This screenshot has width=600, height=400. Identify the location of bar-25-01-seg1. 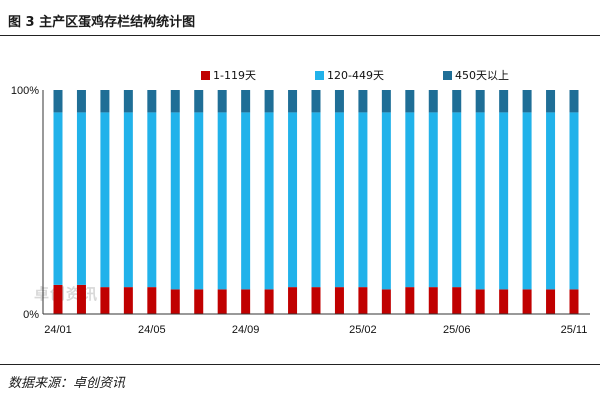
(339, 300).